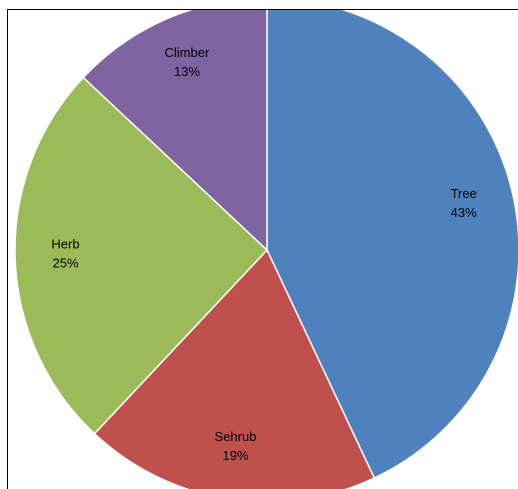 The height and width of the screenshot is (489, 518). What do you see at coordinates (236, 446) in the screenshot?
I see `slice-label-sehrub: Sehrub 19%` at bounding box center [236, 446].